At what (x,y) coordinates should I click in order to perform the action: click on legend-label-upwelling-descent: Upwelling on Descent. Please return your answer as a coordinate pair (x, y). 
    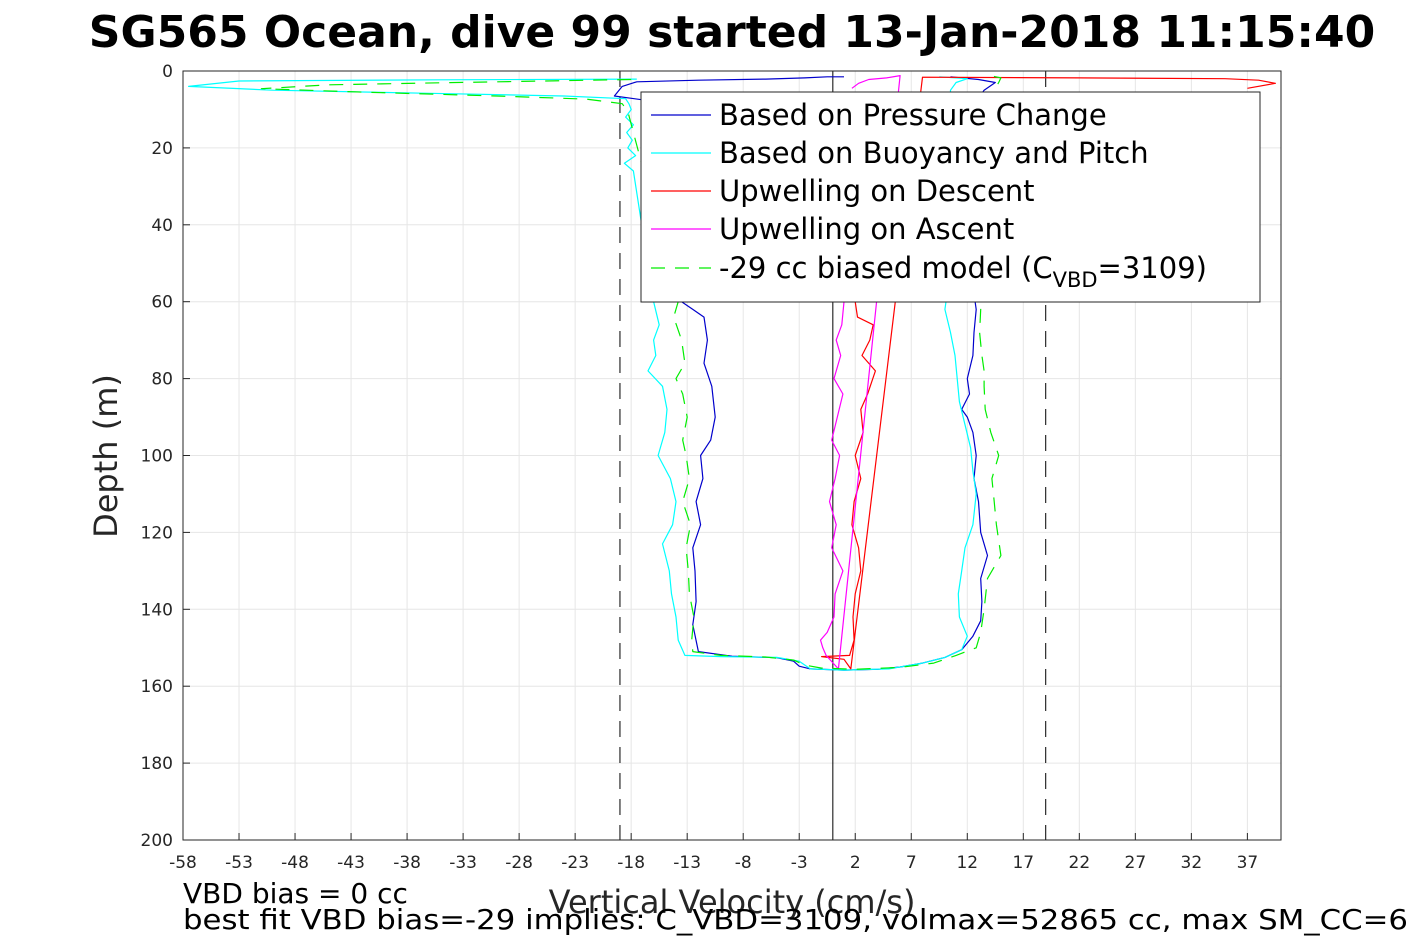
    Looking at the image, I should click on (877, 191).